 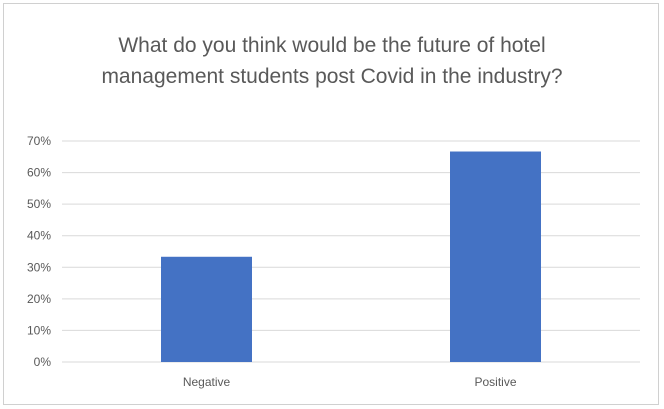 What do you see at coordinates (495, 382) in the screenshot?
I see `x-tick-label: Positive` at bounding box center [495, 382].